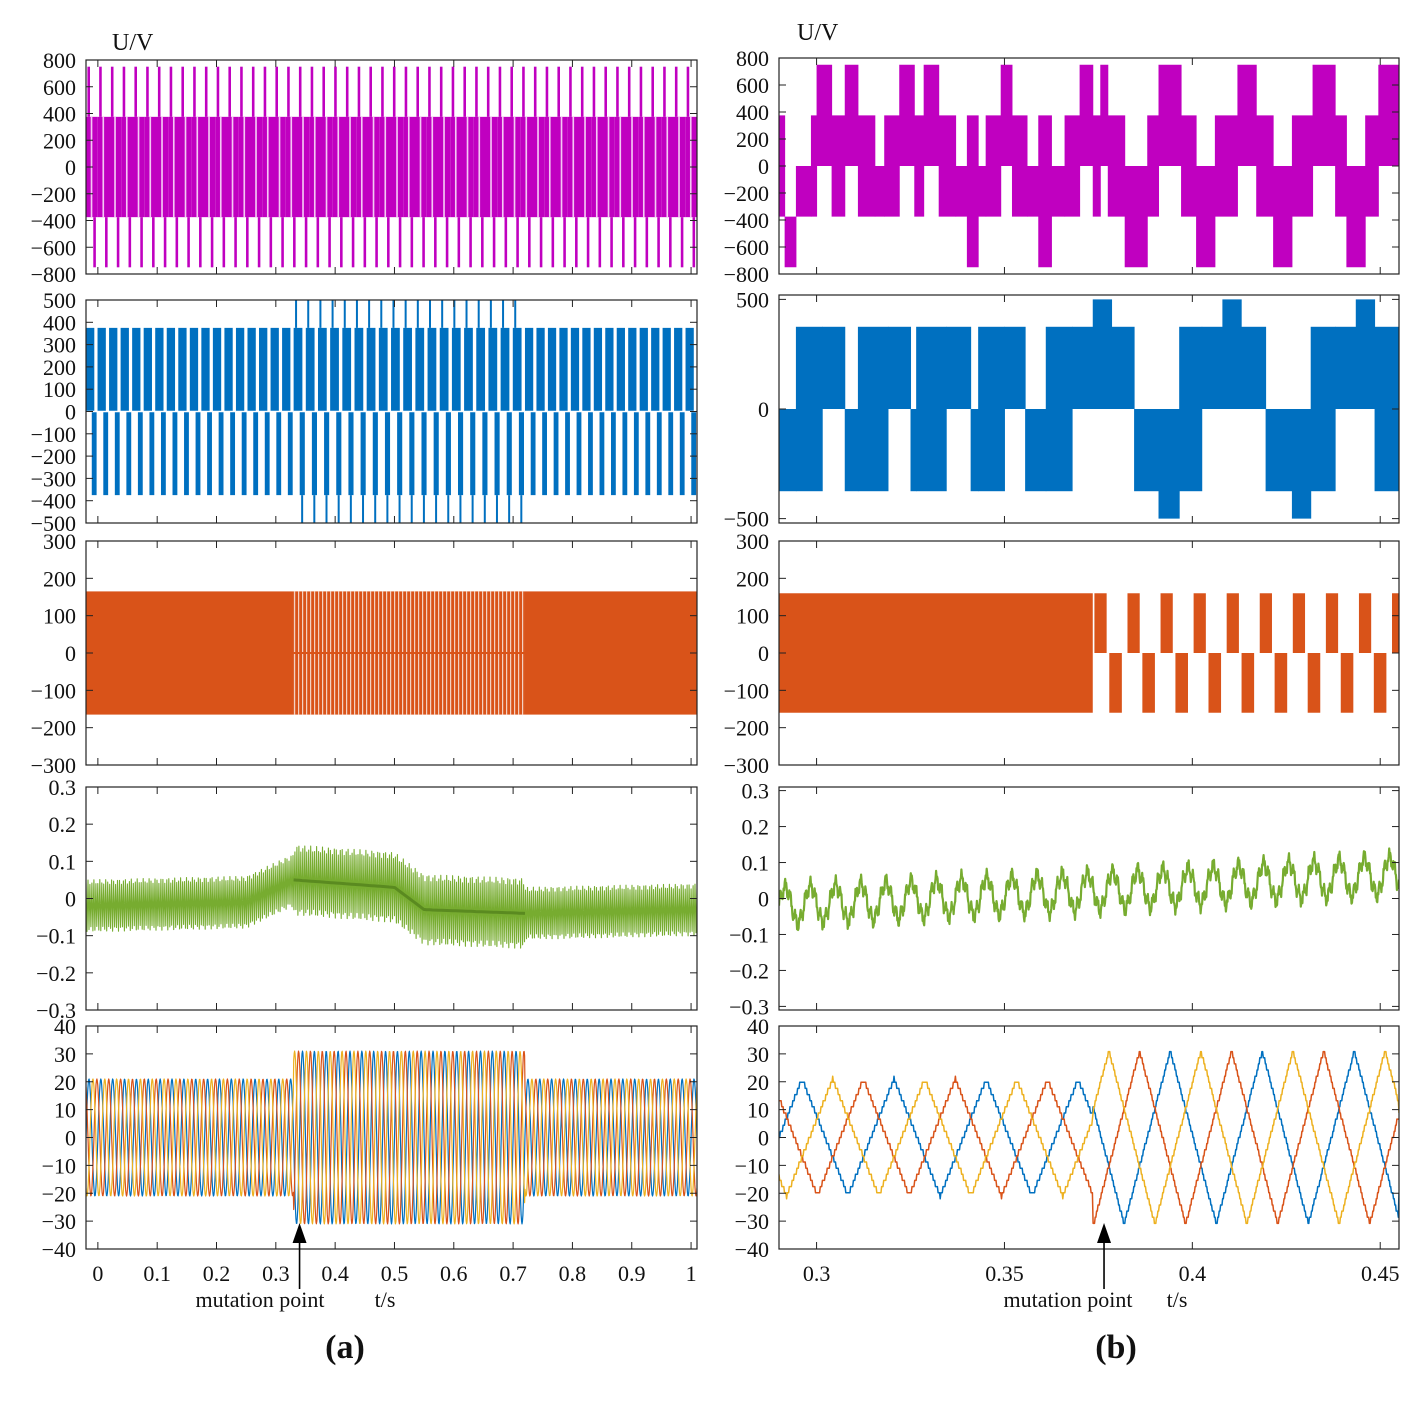  Describe the element at coordinates (749, 1006) in the screenshot. I see `y-tick-label: −0.3` at that location.